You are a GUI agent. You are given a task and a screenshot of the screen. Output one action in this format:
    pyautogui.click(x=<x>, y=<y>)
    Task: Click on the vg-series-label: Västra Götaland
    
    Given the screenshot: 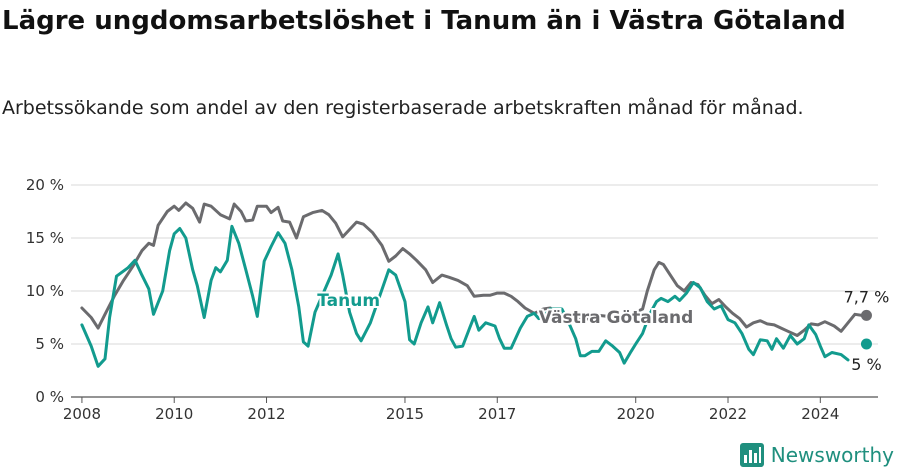 What is the action you would take?
    pyautogui.click(x=616, y=318)
    